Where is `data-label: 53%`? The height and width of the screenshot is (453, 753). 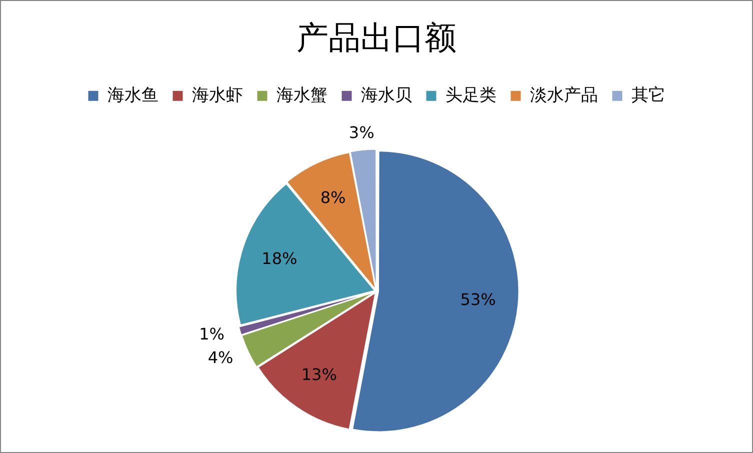 data-label: 53% is located at coordinates (478, 299).